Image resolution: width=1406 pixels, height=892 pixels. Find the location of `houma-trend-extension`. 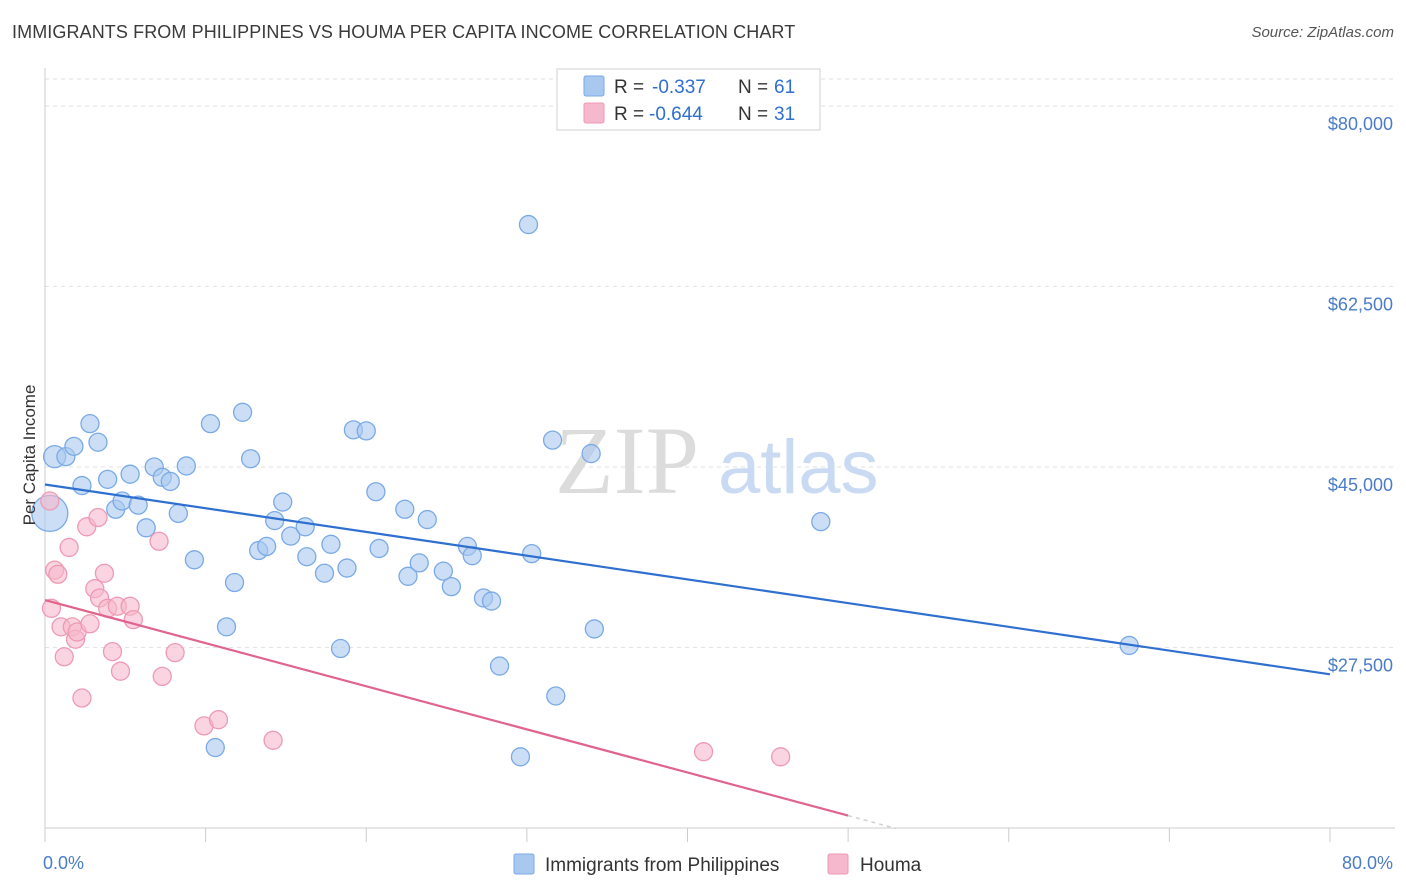

houma-trend-extension is located at coordinates (872, 822).